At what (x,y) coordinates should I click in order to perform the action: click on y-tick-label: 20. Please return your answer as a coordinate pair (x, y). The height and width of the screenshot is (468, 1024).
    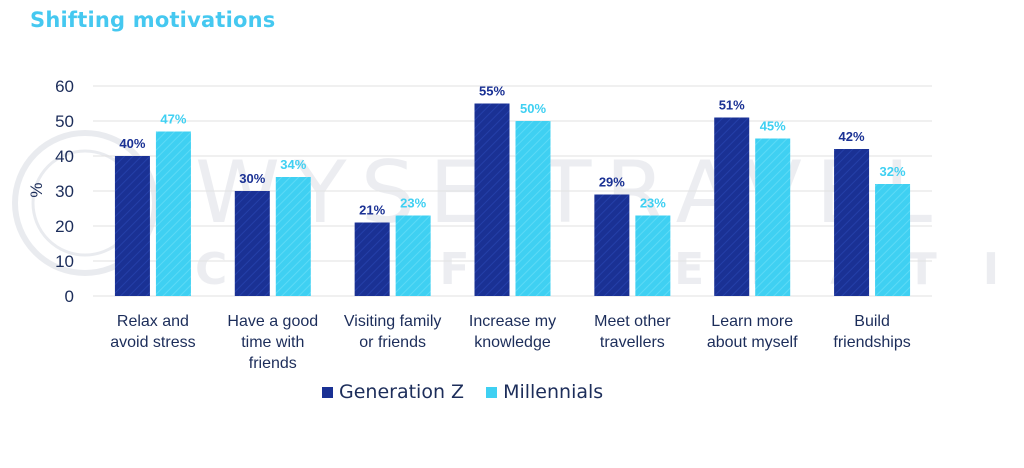
    Looking at the image, I should click on (64, 226).